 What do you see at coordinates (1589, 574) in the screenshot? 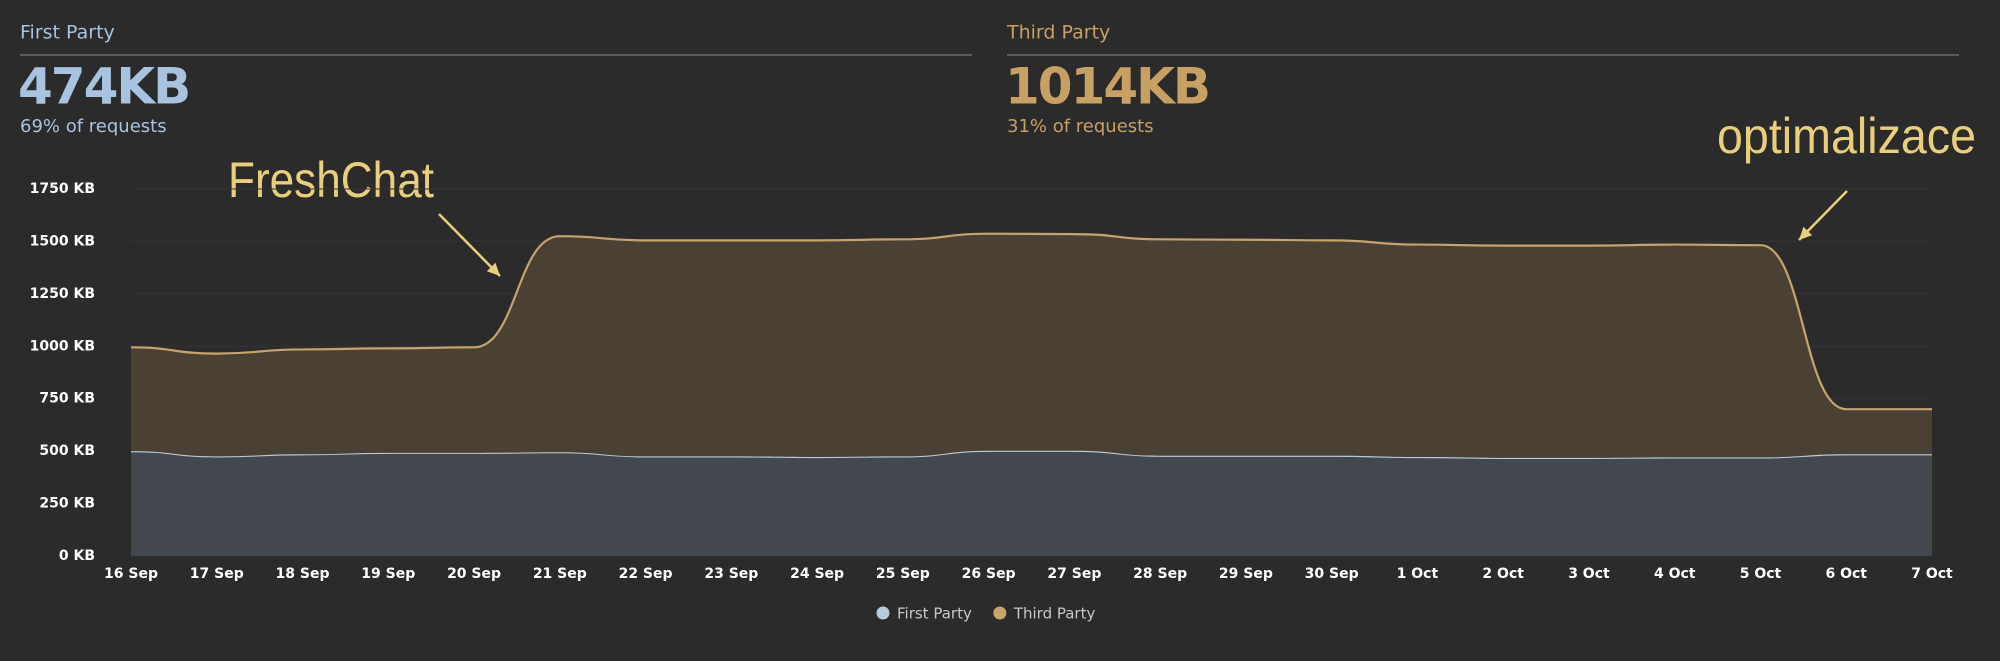
I see `x-tick-label: 3 Oct` at bounding box center [1589, 574].